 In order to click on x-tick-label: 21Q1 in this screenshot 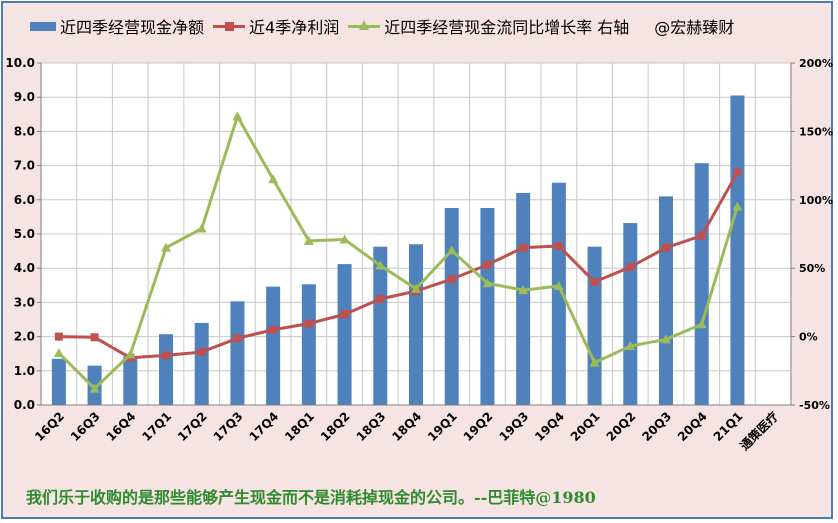, I will do `click(728, 426)`.